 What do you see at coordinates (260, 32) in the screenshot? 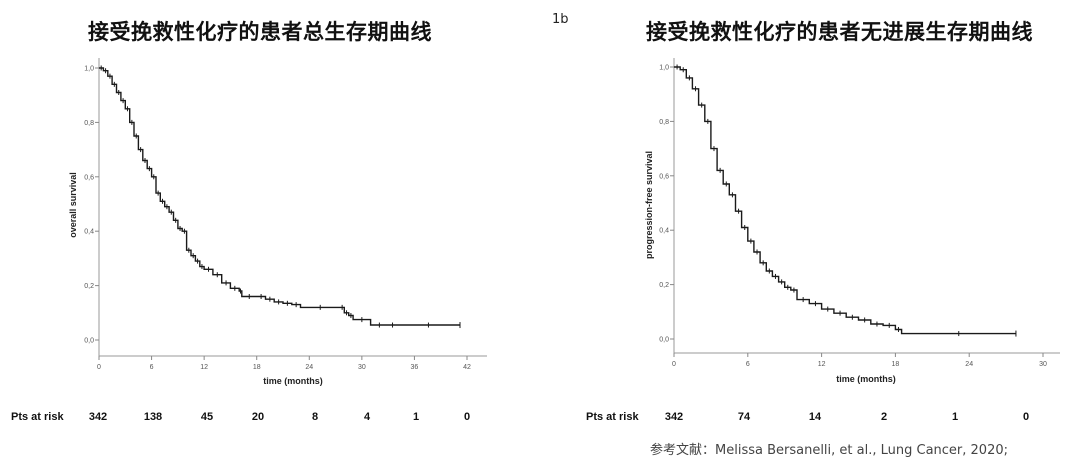
I see `left-chart-title: 接受挽救性化疗的患者总生存期曲线` at bounding box center [260, 32].